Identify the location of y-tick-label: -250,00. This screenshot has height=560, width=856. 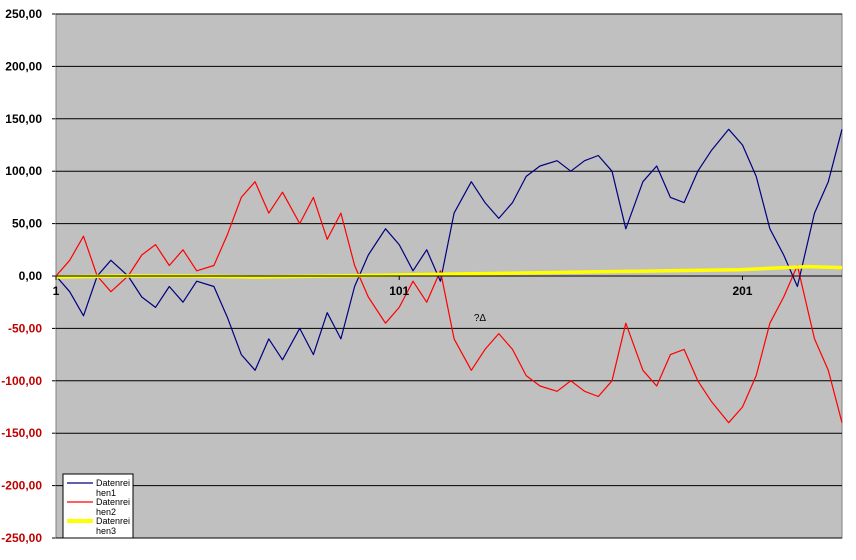
(21, 538).